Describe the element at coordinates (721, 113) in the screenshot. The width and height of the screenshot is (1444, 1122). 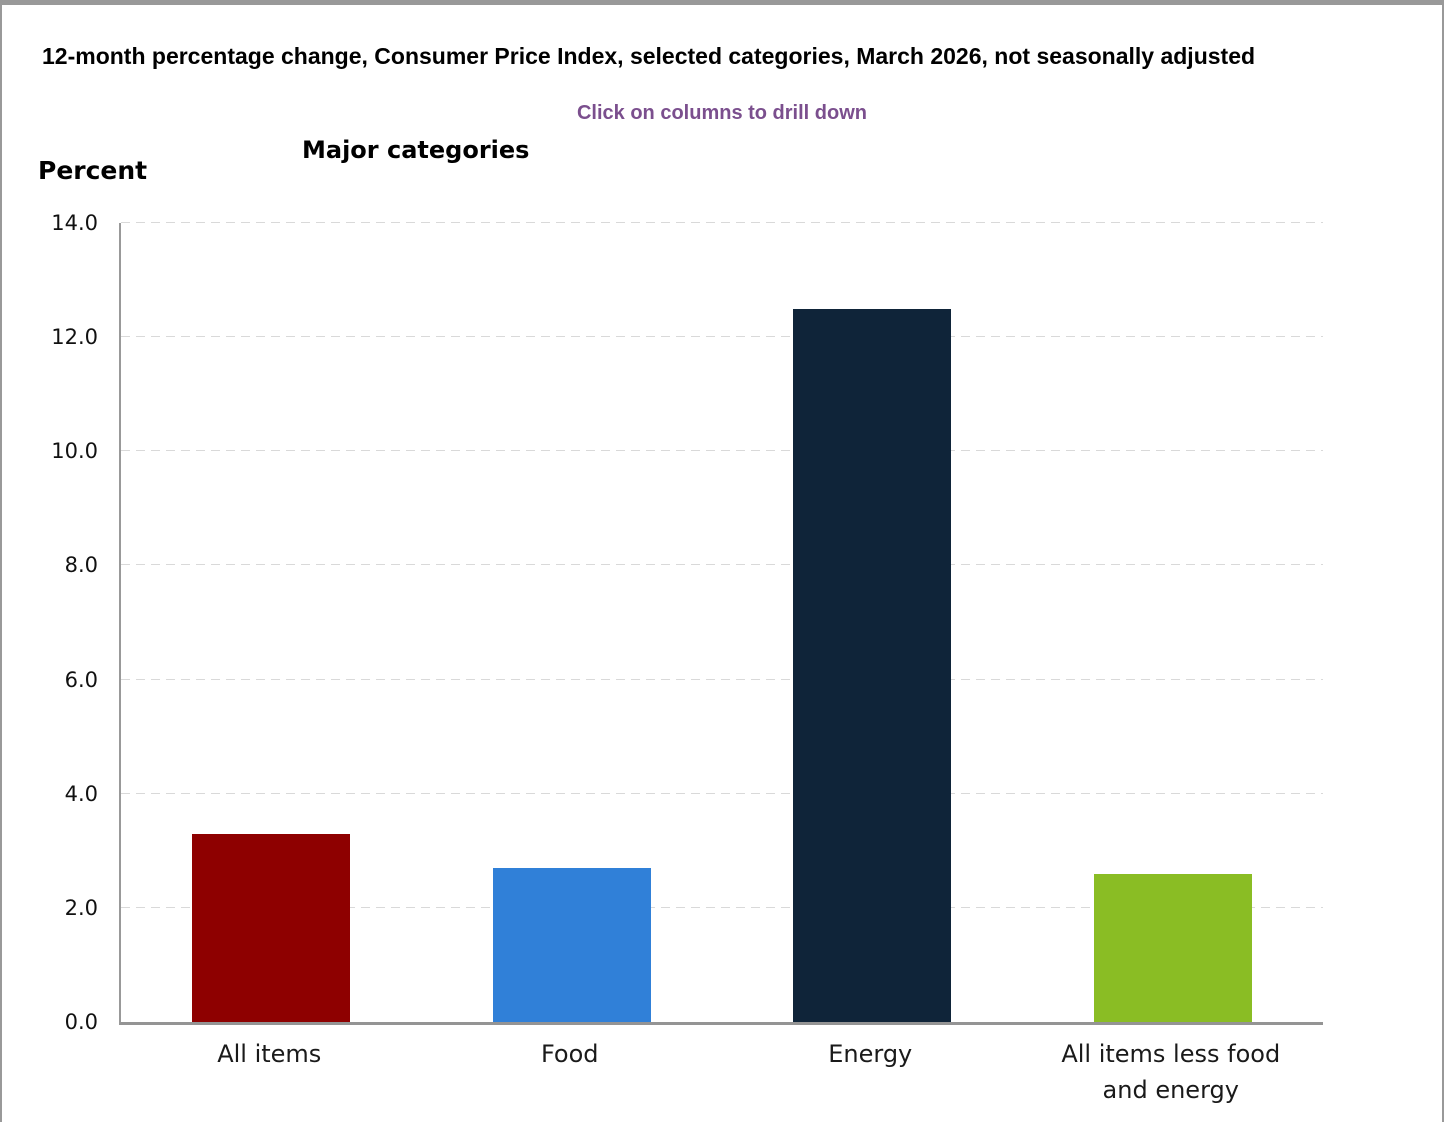
I see `drilldown-hint: Click on columns to drill down` at that location.